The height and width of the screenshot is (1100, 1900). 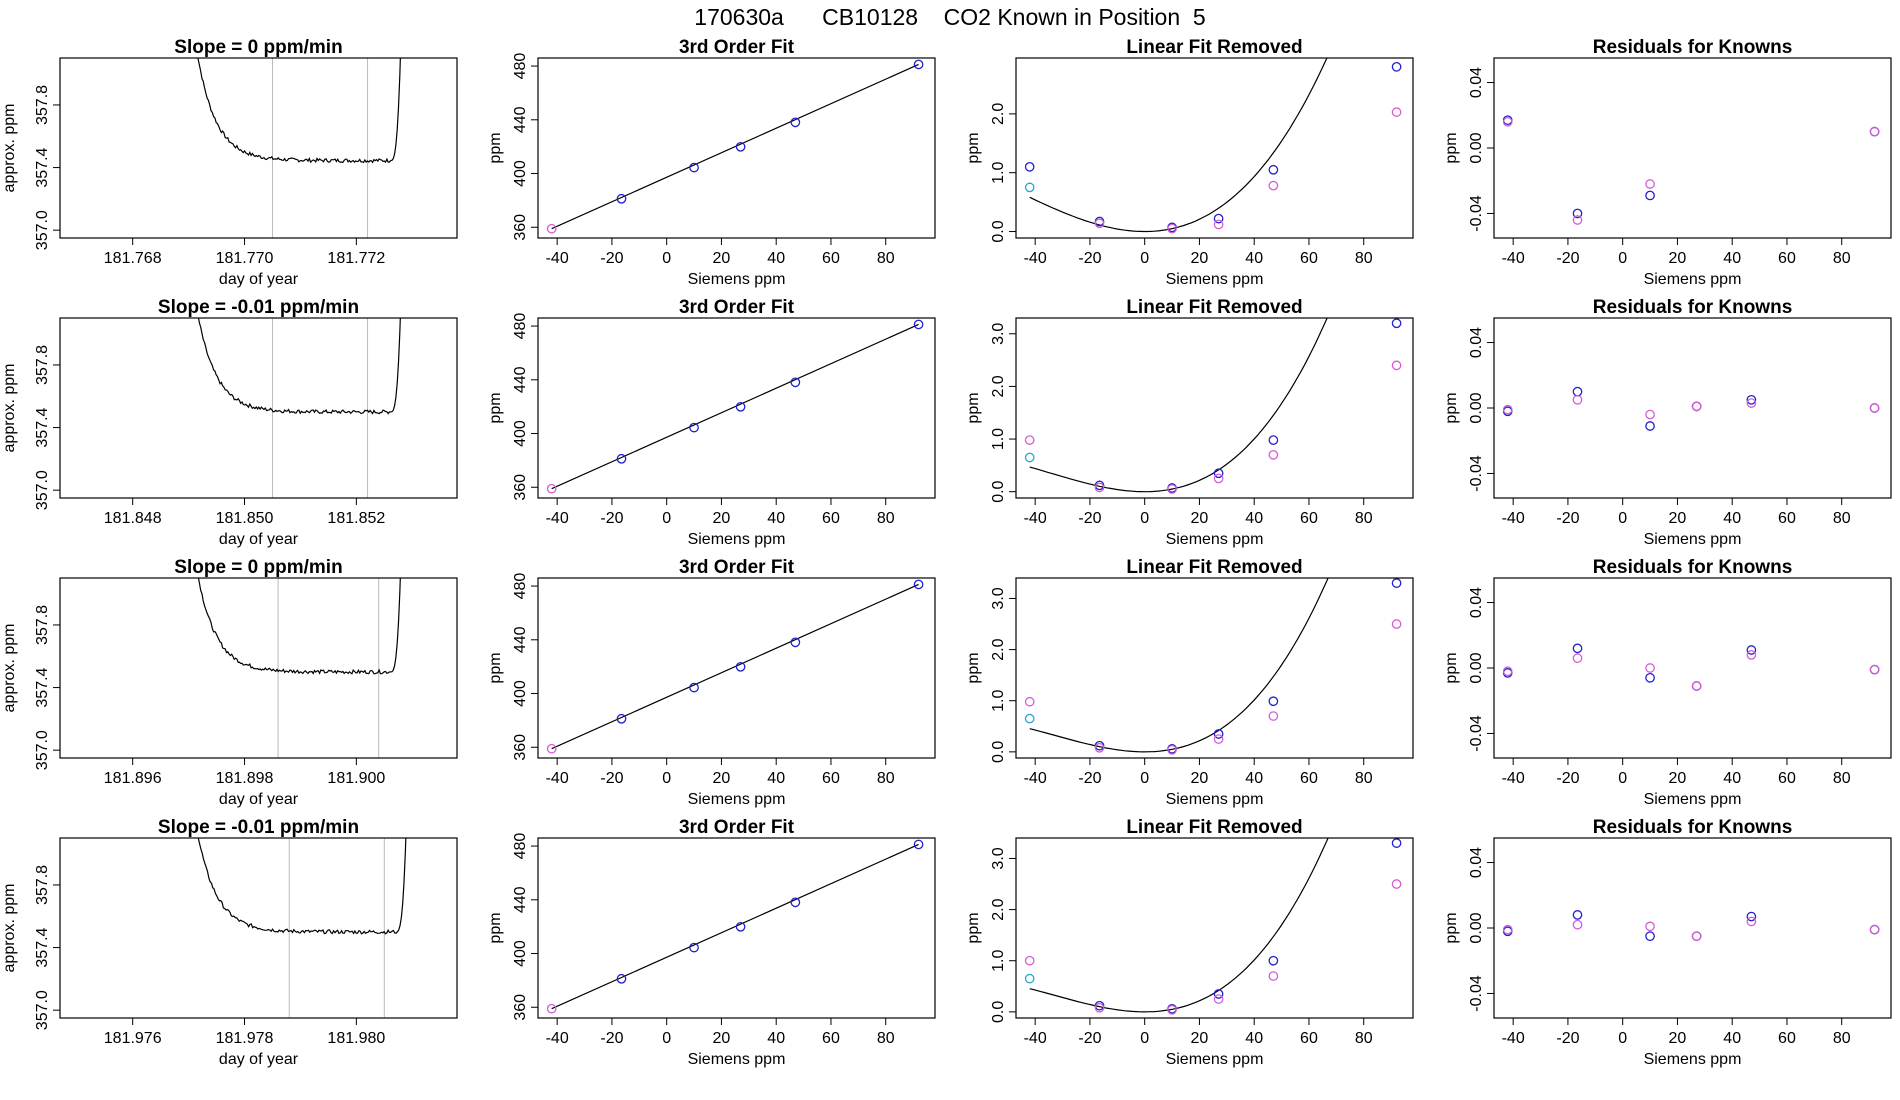 What do you see at coordinates (133, 518) in the screenshot?
I see `x-tick-label: 181.848` at bounding box center [133, 518].